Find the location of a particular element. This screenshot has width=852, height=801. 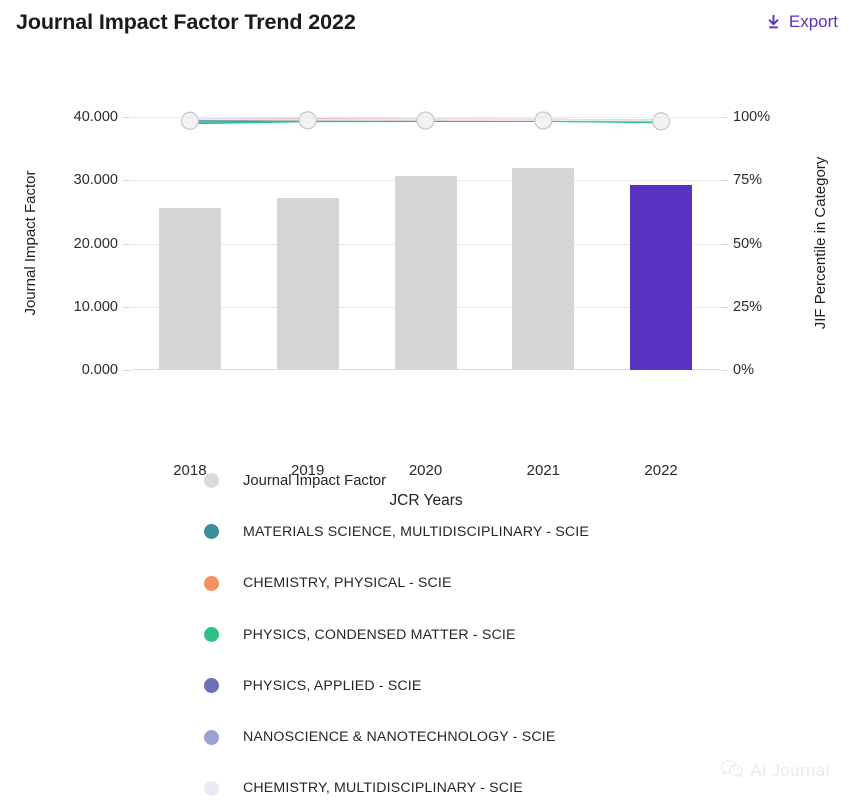

watermark-text: Ai Journal is located at coordinates (790, 771).